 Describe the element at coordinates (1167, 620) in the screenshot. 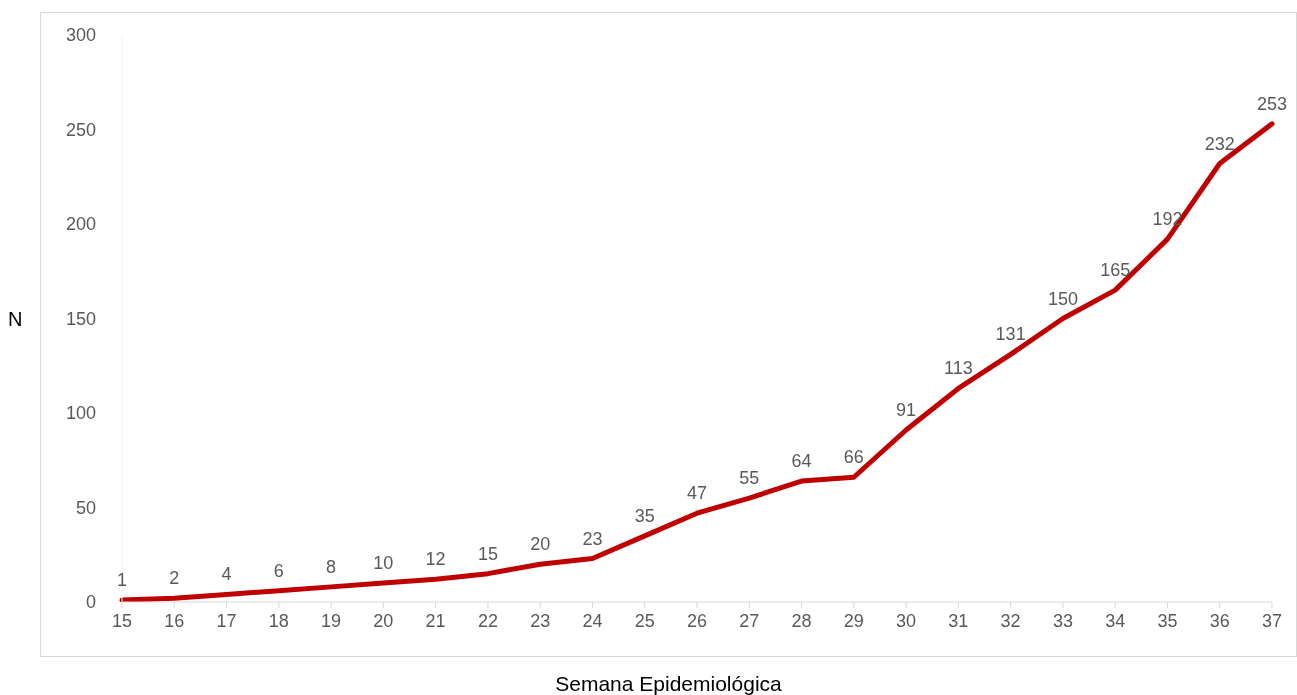

I see `x-tick-label: 35` at that location.